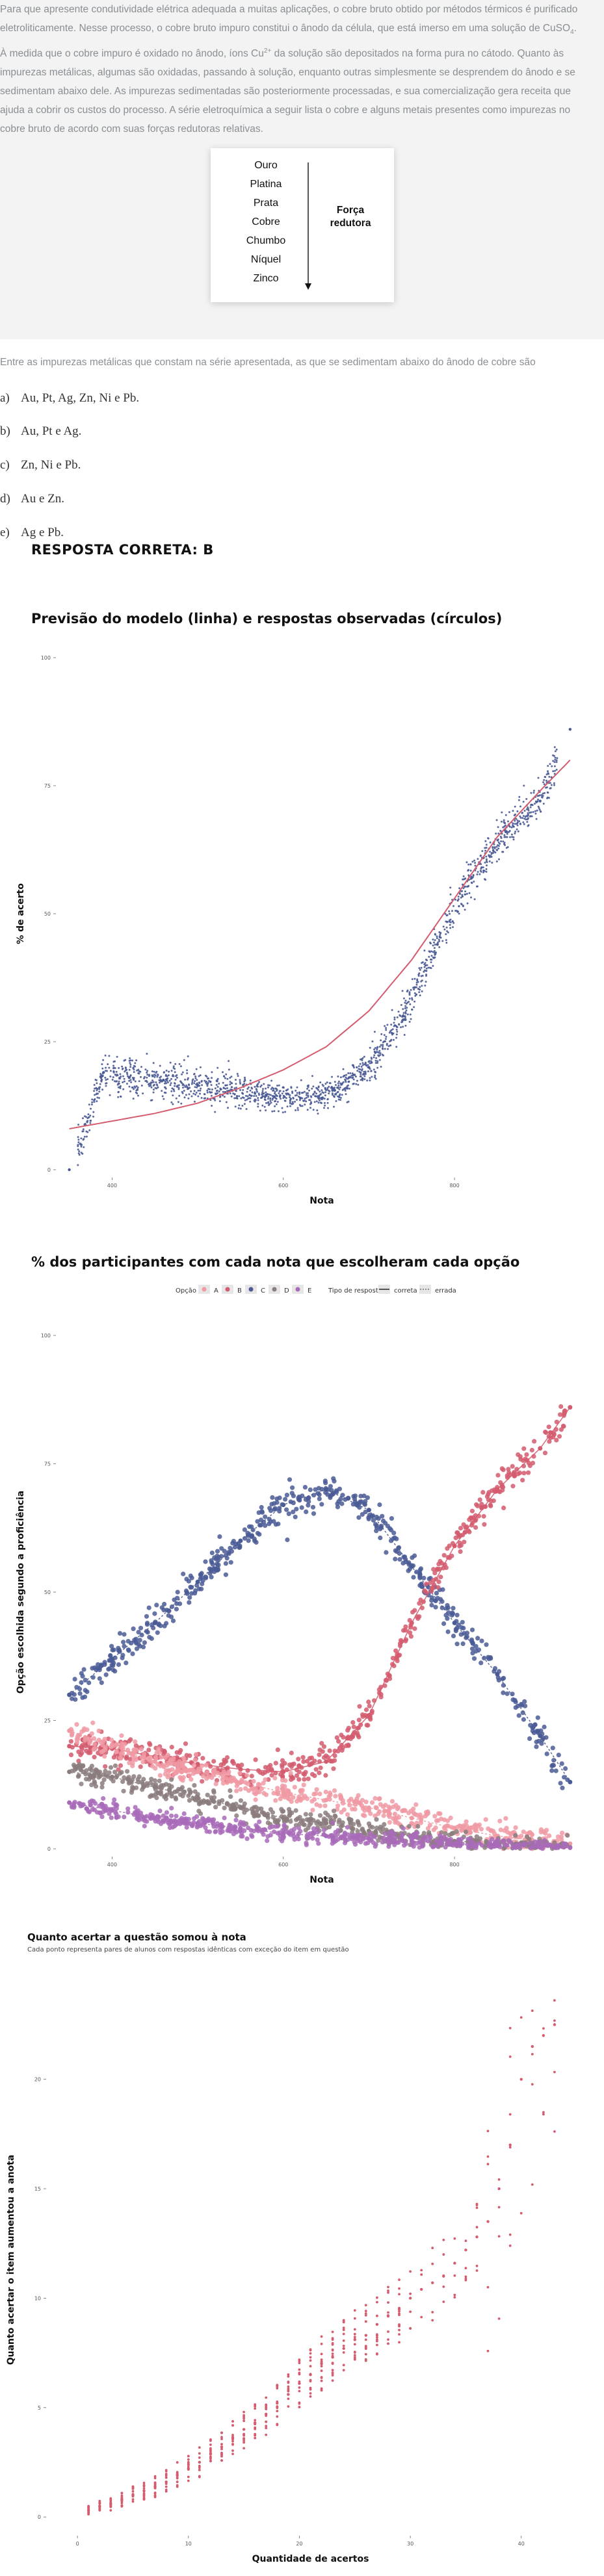 Image resolution: width=604 pixels, height=2576 pixels. I want to click on option-a: a) Au, Pt, Ag, Zn, Ni e Pb., so click(70, 398).